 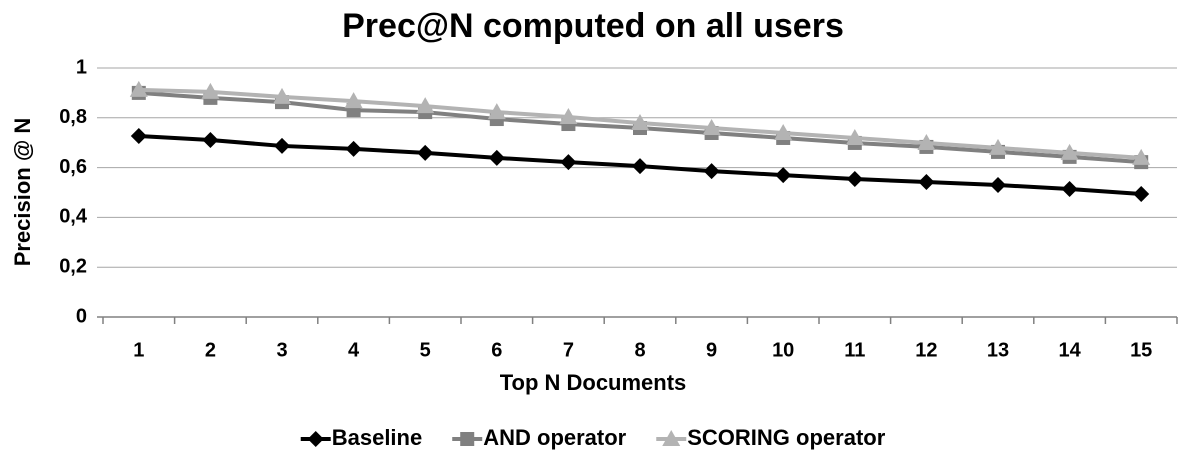 I want to click on x-tick-label: 10, so click(x=783, y=350).